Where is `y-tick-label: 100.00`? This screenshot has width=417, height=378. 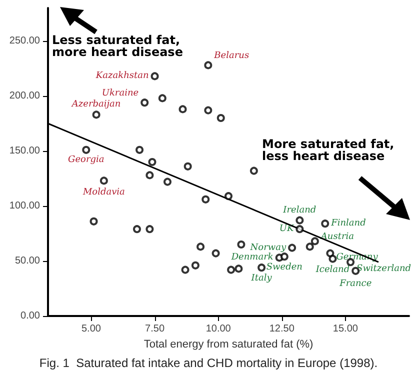
y-tick-label: 100.00 is located at coordinates (24, 206).